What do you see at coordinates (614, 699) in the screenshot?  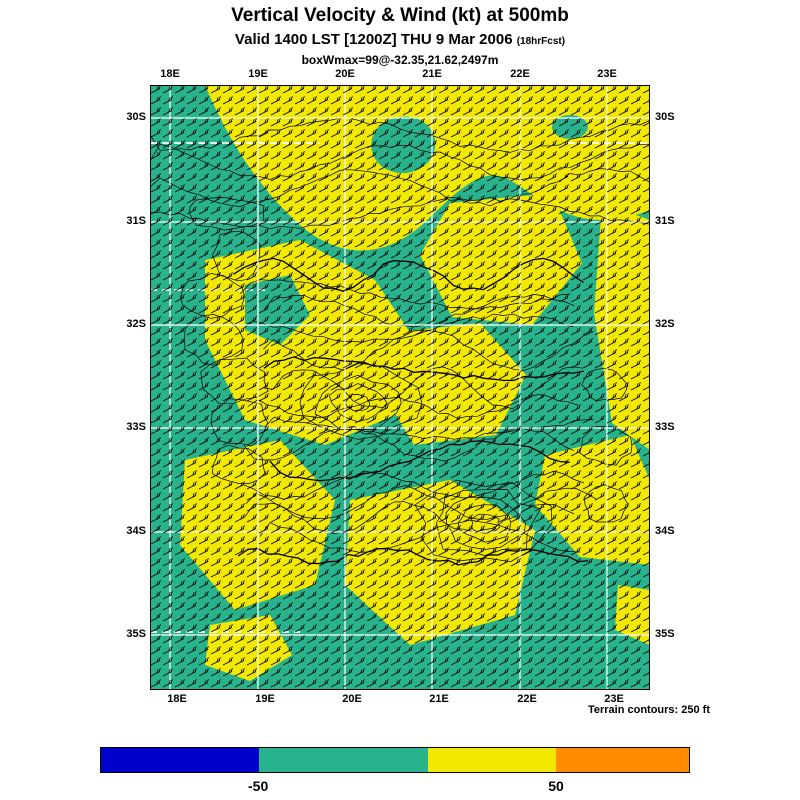 I see `x-tick-bottom-label: 23E` at bounding box center [614, 699].